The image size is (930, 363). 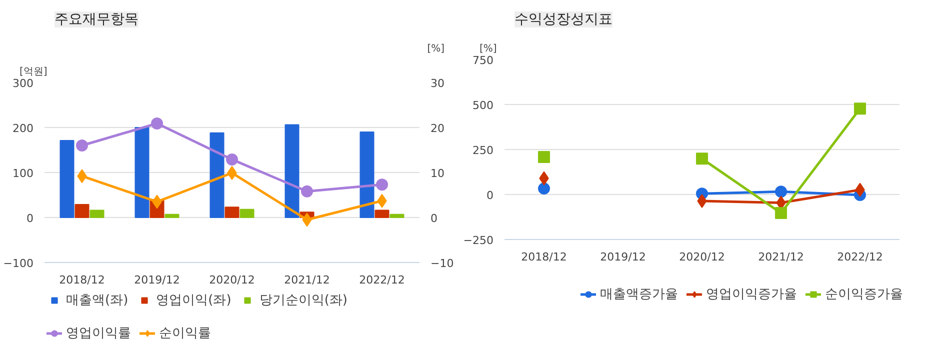 I want to click on y-tick-label: 500, so click(x=483, y=105).